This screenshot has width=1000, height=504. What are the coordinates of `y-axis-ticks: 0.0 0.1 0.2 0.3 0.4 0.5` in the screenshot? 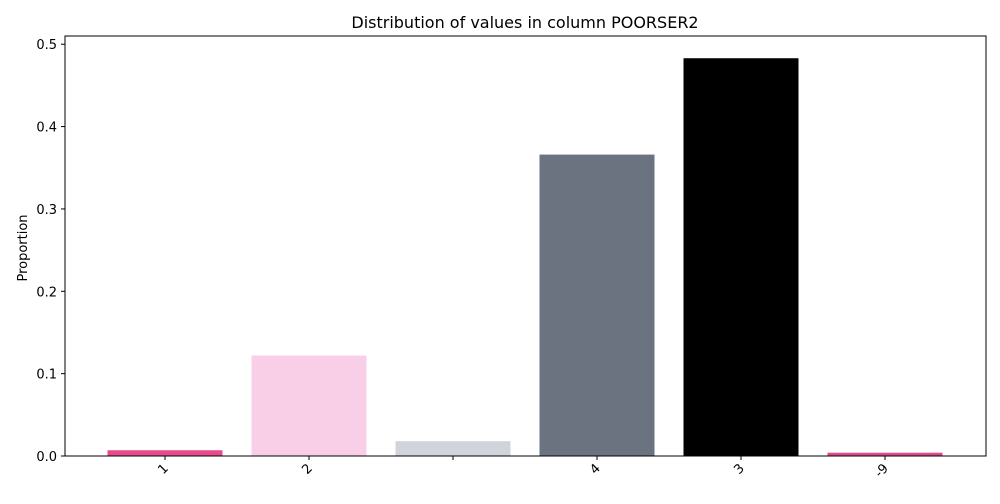 It's located at (50, 251).